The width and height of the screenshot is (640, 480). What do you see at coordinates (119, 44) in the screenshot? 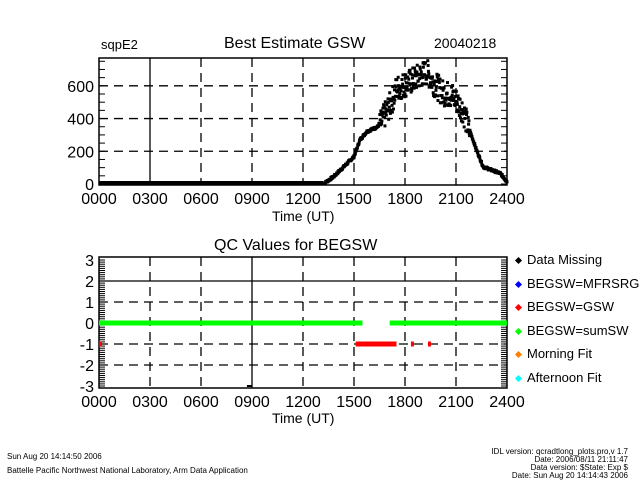
I see `site-label: sqpE2` at bounding box center [119, 44].